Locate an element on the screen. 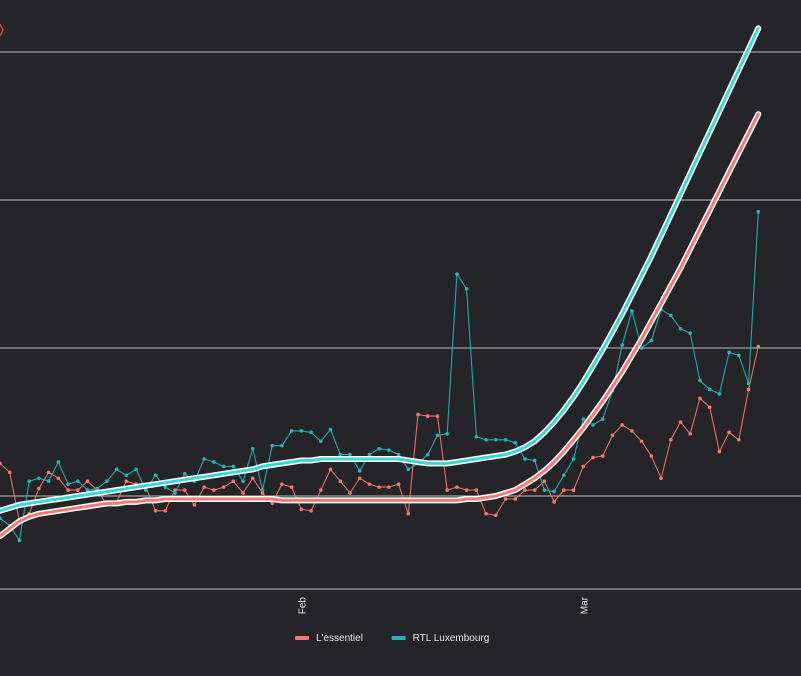 This screenshot has height=676, width=801. x-tick-label: Feb is located at coordinates (302, 606).